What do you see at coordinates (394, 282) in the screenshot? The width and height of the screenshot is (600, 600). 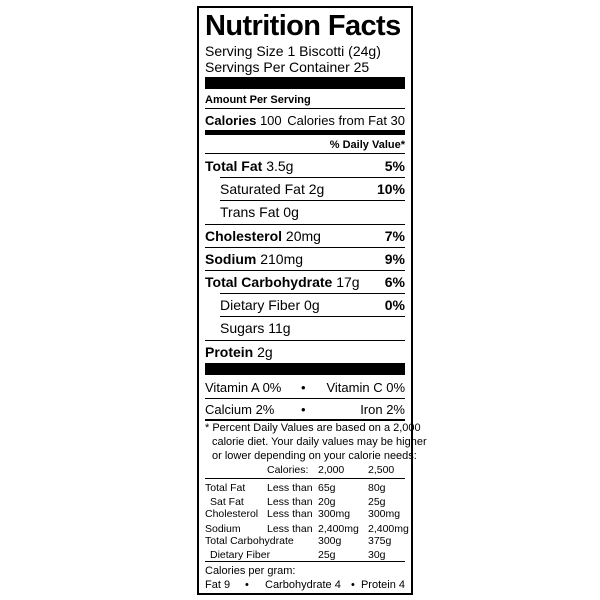 I see `nutrient-daily-value: 6%` at bounding box center [394, 282].